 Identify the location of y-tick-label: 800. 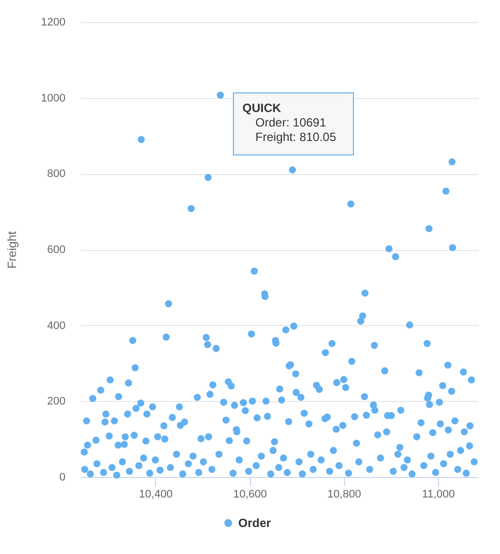
(56, 174).